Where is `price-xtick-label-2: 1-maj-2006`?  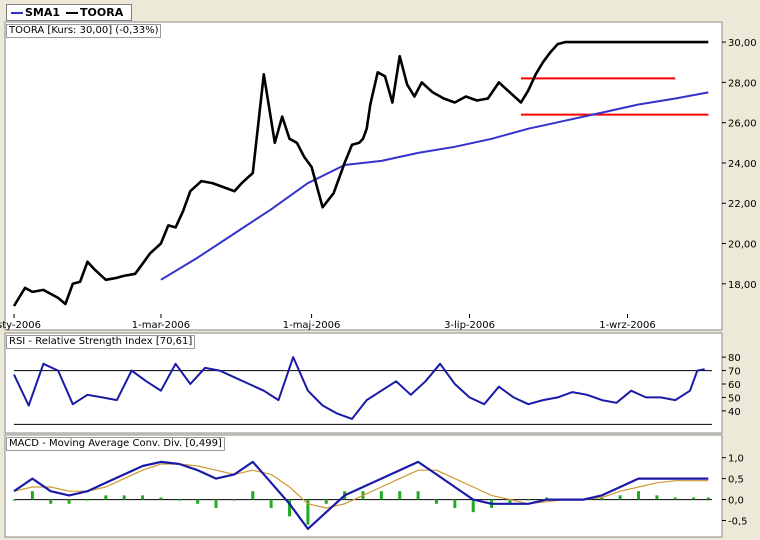
price-xtick-label-2: 1-maj-2006 is located at coordinates (312, 325).